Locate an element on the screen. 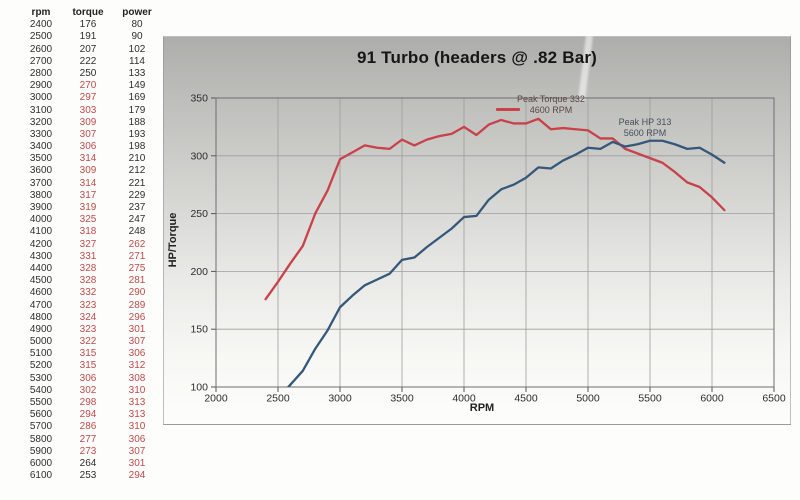  cell-torque: 207 is located at coordinates (88, 49).